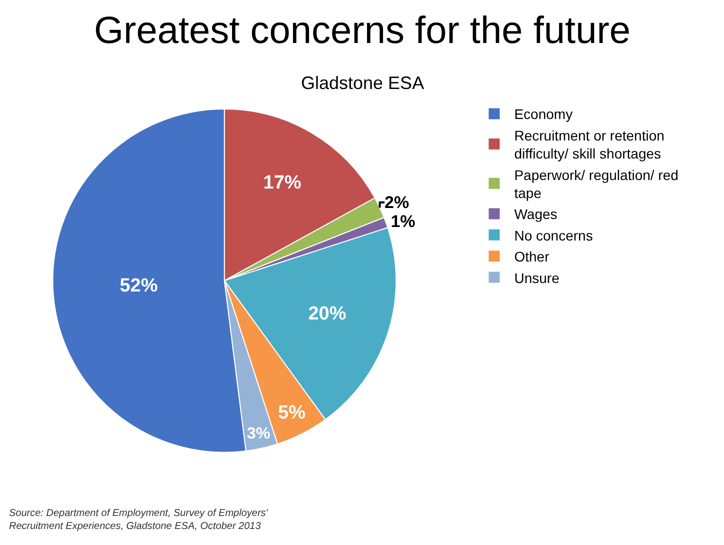 The height and width of the screenshot is (545, 724). I want to click on data-label: 52%, so click(139, 286).